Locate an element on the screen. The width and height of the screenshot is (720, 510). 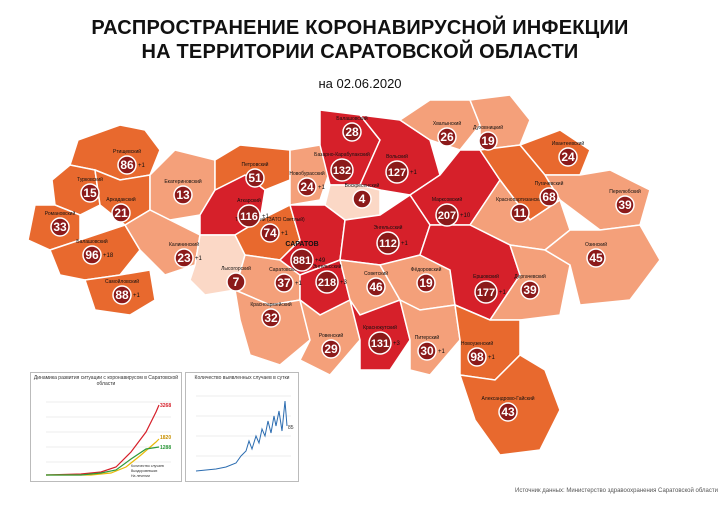
chart1-total-line is located at coordinates (102, 440).